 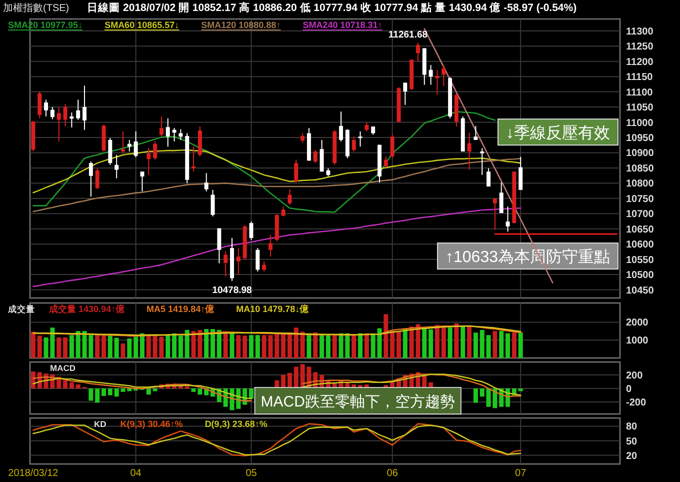 What do you see at coordinates (273, 309) in the screenshot?
I see `text: MA10 1479.78↓億` at bounding box center [273, 309].